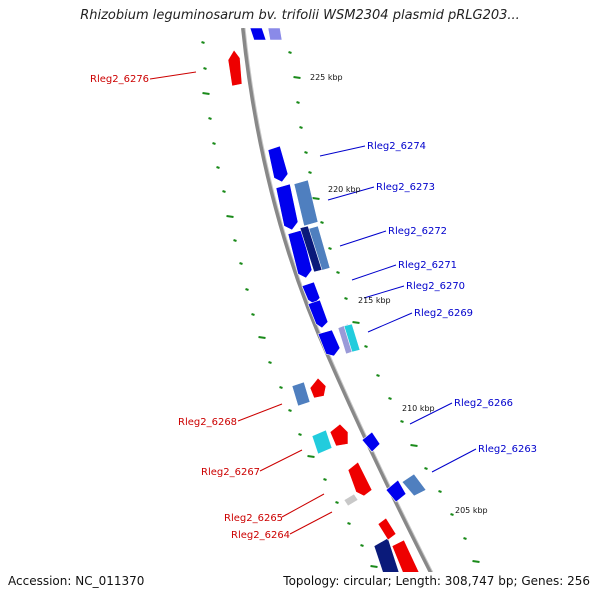 This screenshot has width=600, height=600. Describe the element at coordinates (374, 300) in the screenshot. I see `scale-tick-label: 215 kbp` at that location.